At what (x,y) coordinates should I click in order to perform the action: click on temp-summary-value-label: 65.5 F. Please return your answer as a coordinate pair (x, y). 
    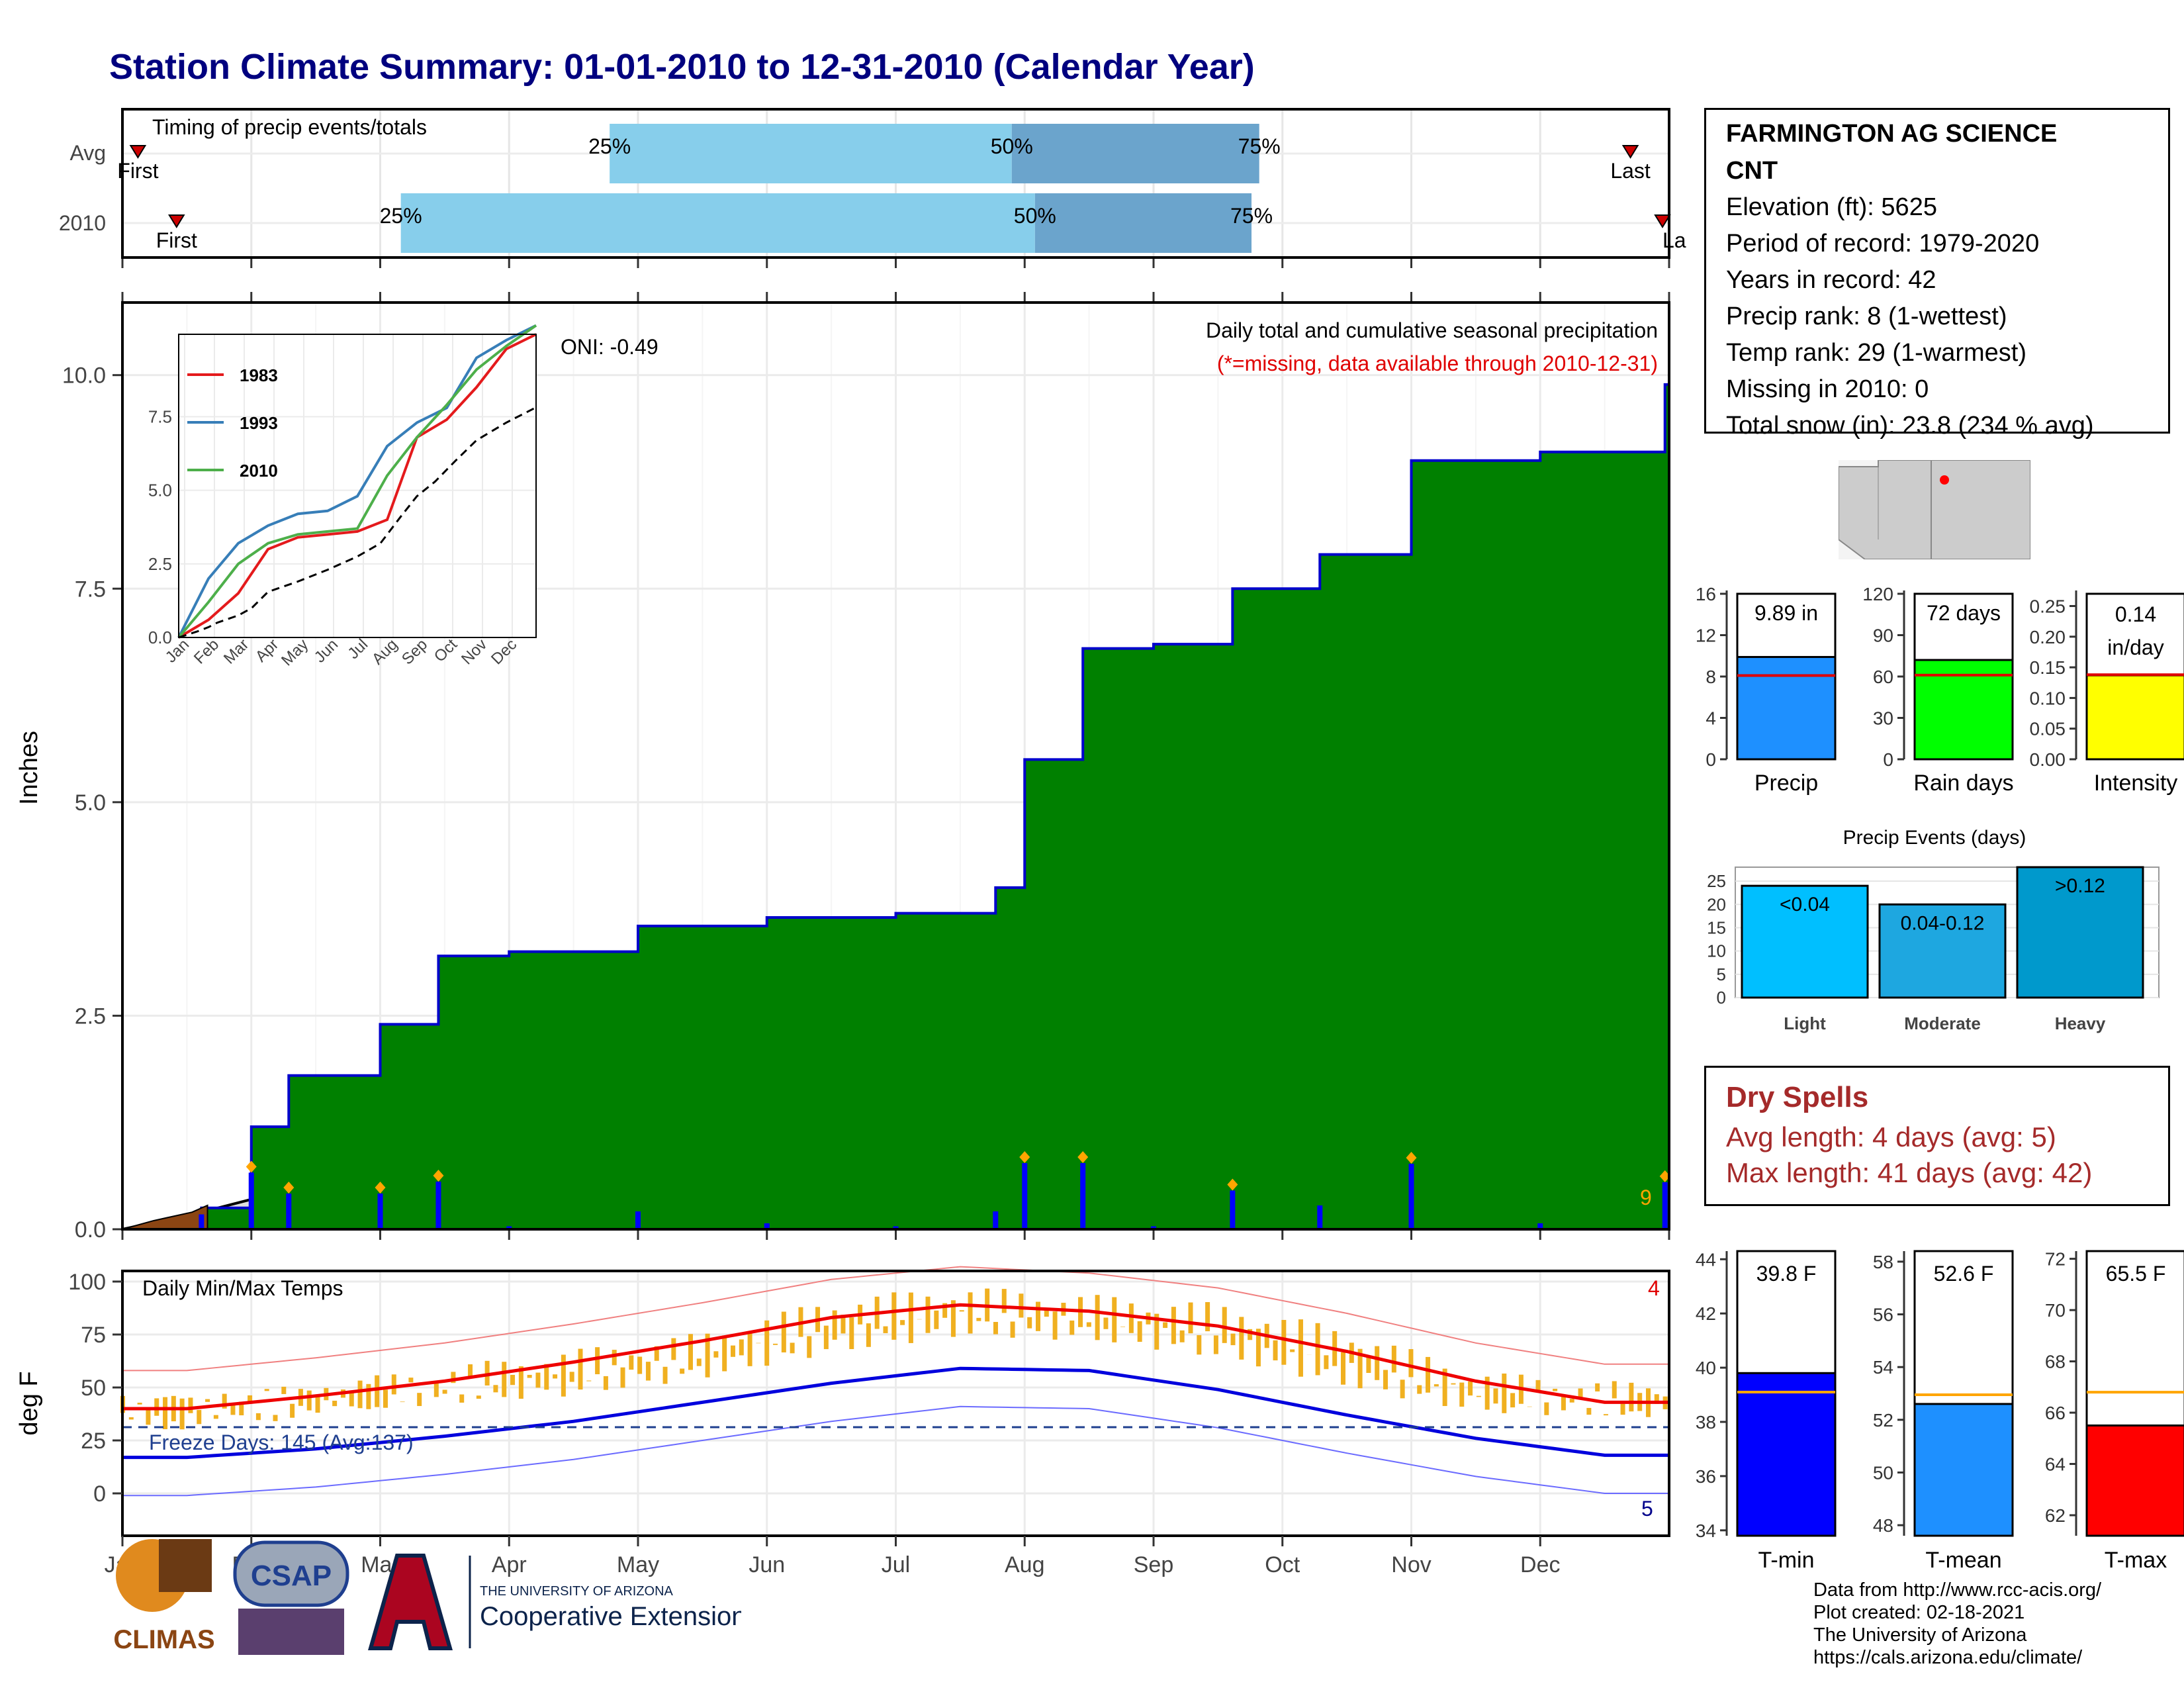
    Looking at the image, I should click on (2136, 1274).